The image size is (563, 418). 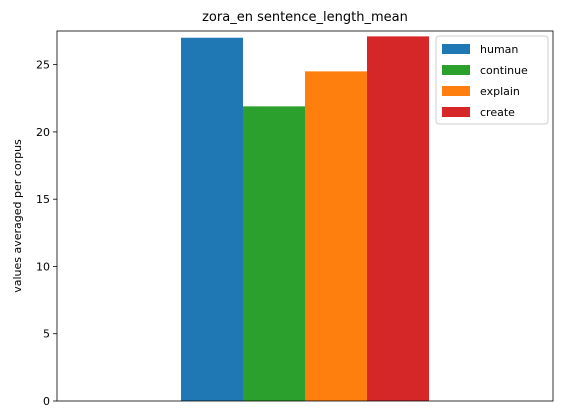 I want to click on bar-human, so click(x=212, y=219).